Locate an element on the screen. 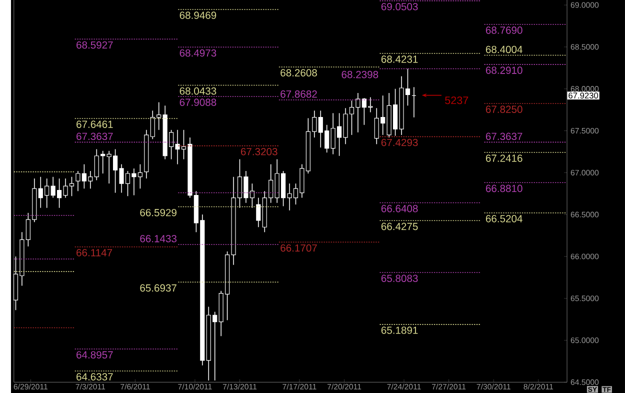  data-label: 65.8083 is located at coordinates (399, 278).